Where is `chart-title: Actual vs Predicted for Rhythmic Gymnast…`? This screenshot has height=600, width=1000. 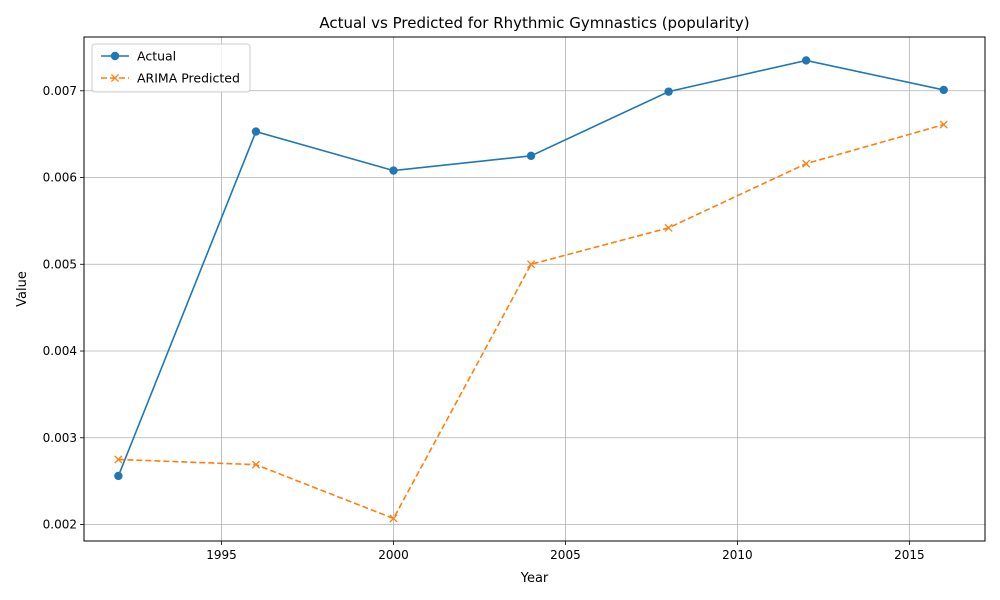 chart-title: Actual vs Predicted for Rhythmic Gymnast… is located at coordinates (534, 23).